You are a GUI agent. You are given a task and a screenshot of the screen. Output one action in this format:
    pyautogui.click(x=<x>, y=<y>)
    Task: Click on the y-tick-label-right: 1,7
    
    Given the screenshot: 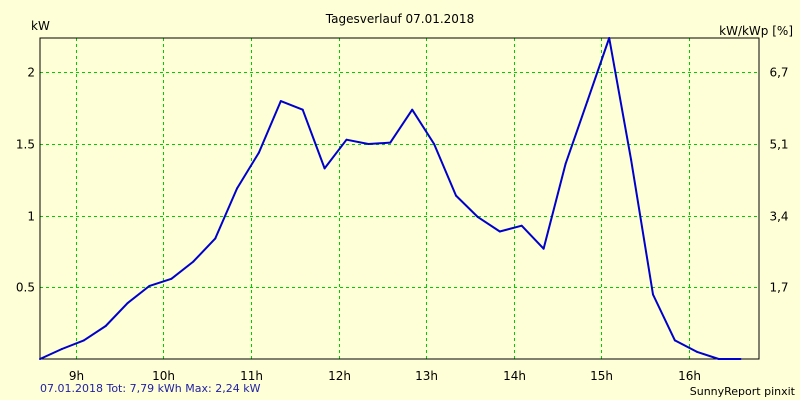 What is the action you would take?
    pyautogui.click(x=778, y=288)
    